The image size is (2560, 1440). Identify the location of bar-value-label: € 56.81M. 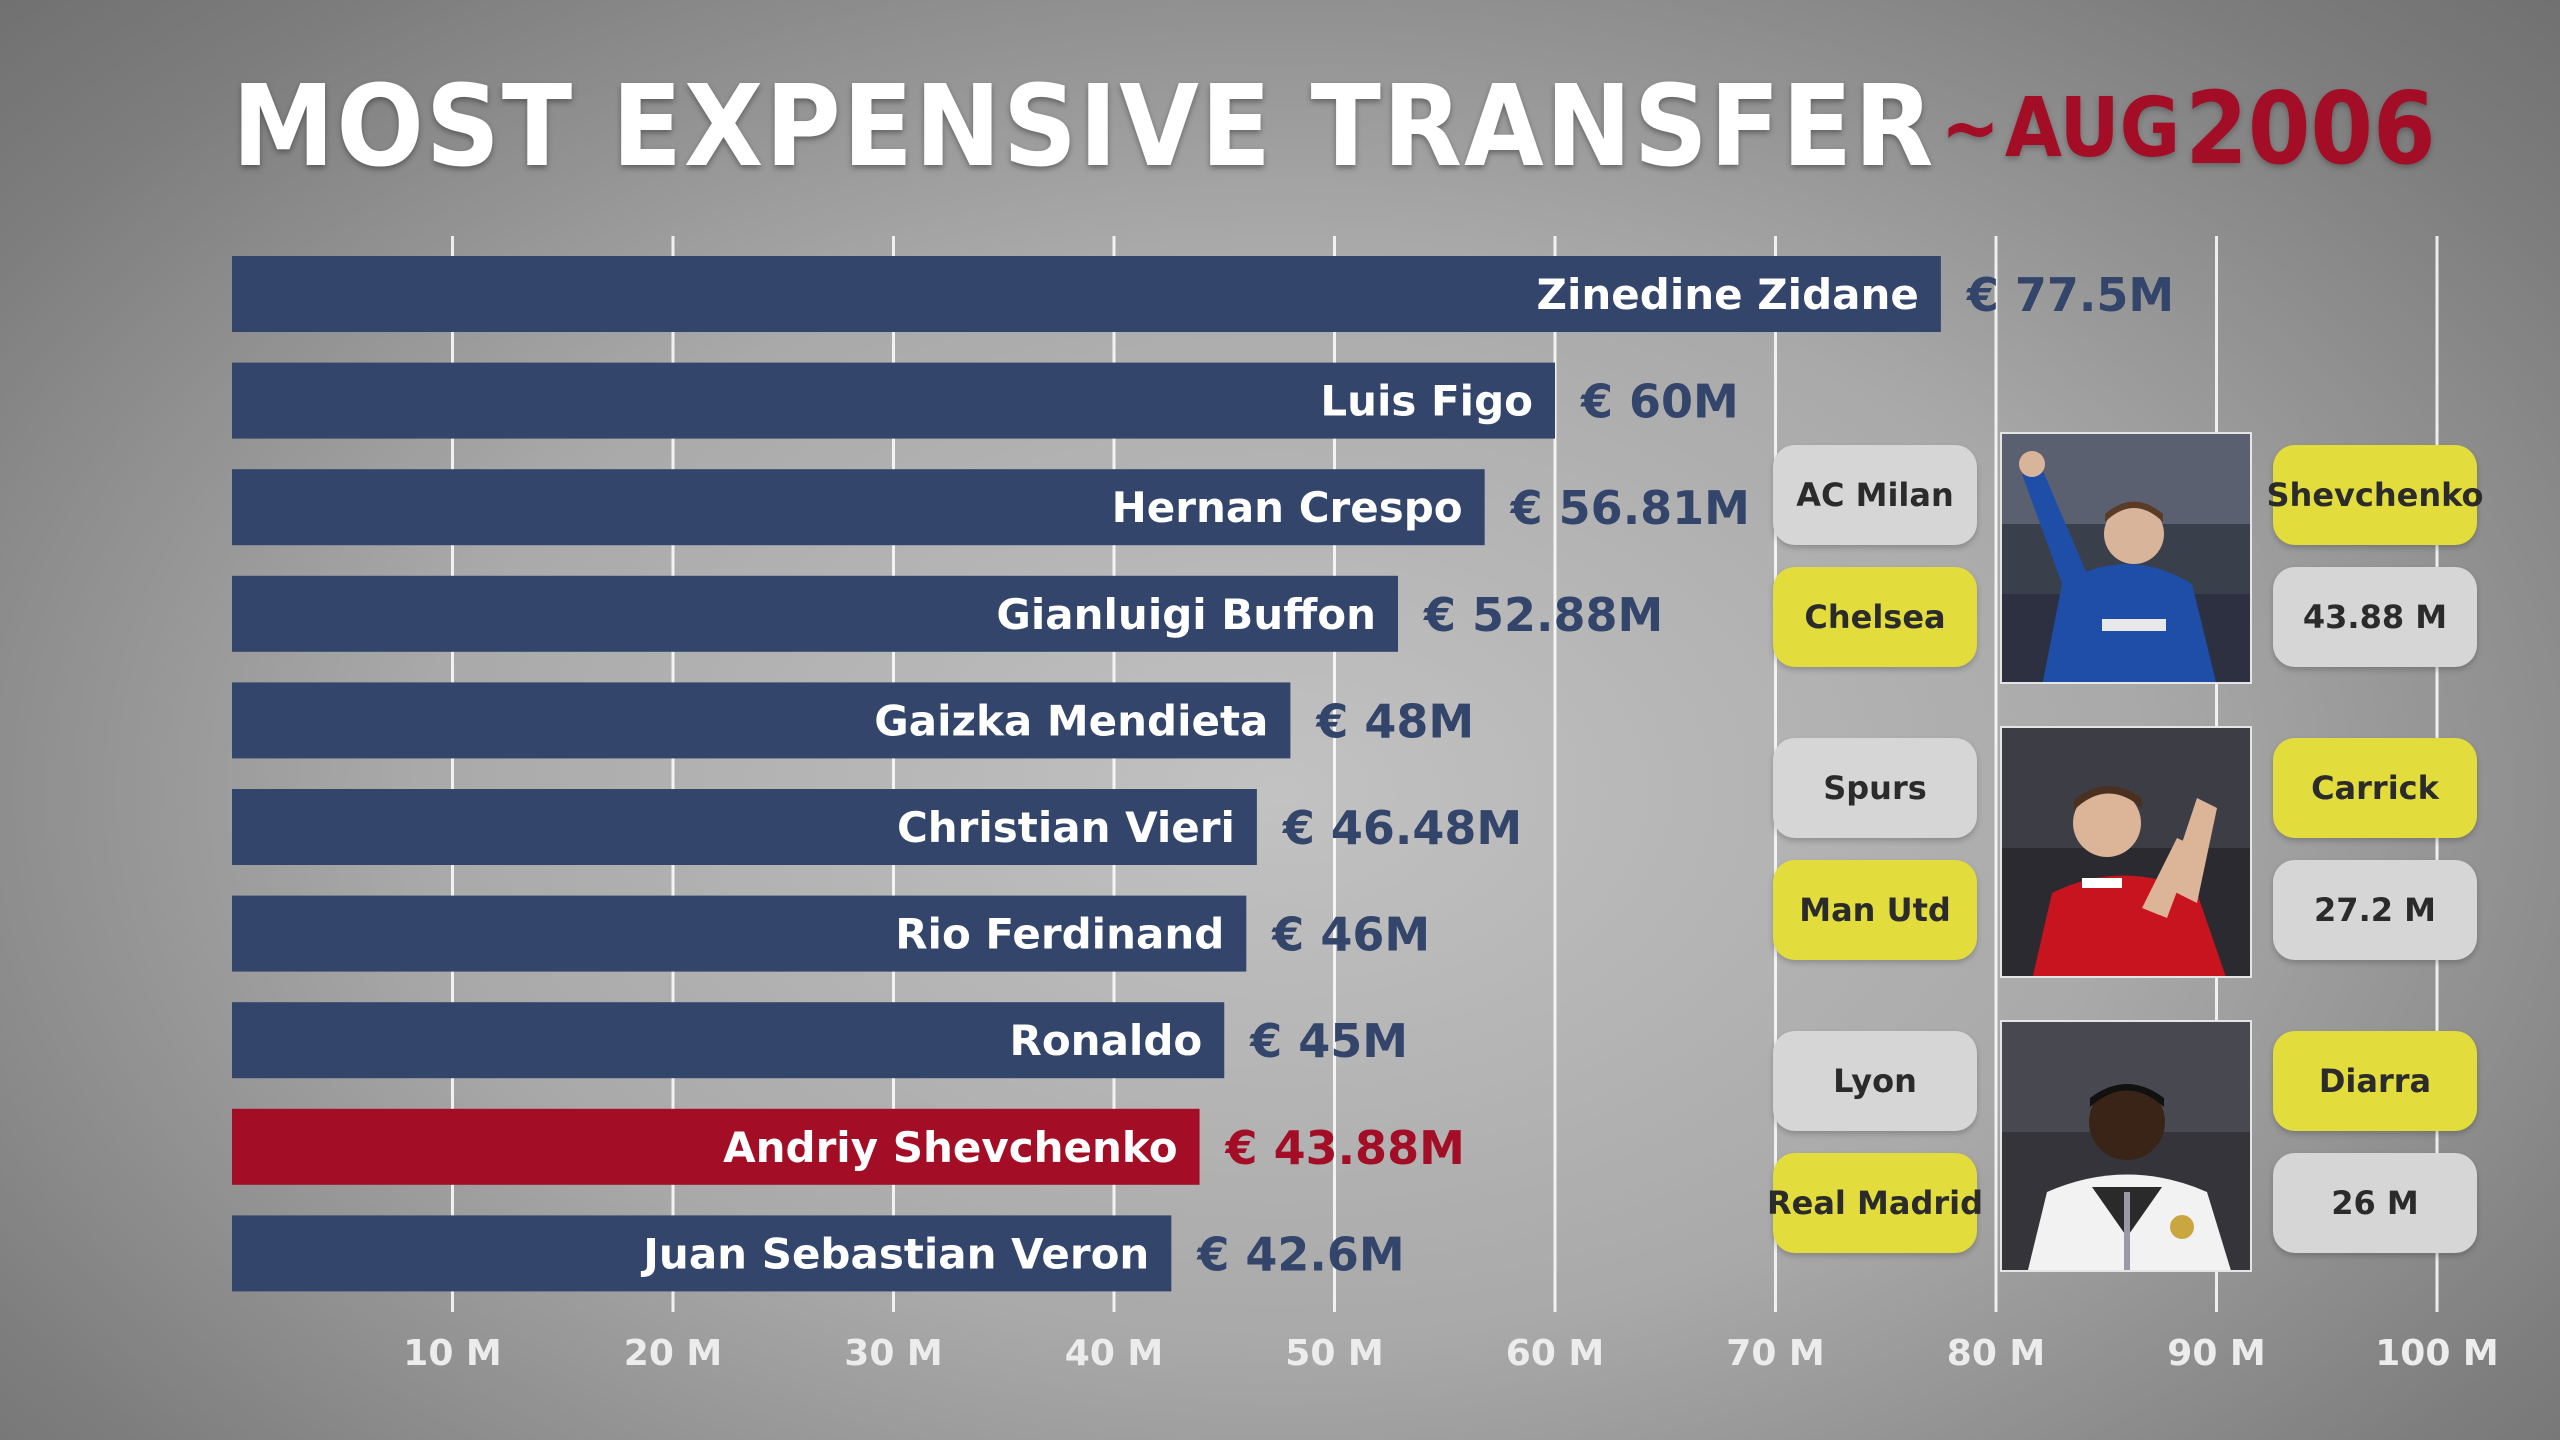
(1630, 508).